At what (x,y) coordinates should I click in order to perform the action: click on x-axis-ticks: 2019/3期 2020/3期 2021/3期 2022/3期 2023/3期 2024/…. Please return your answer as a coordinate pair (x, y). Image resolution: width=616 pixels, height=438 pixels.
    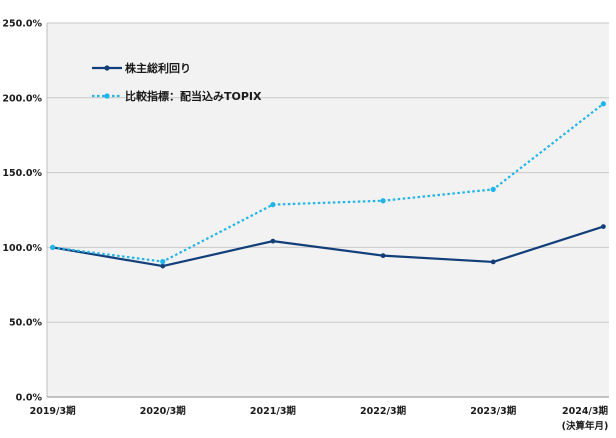
    Looking at the image, I should click on (319, 411).